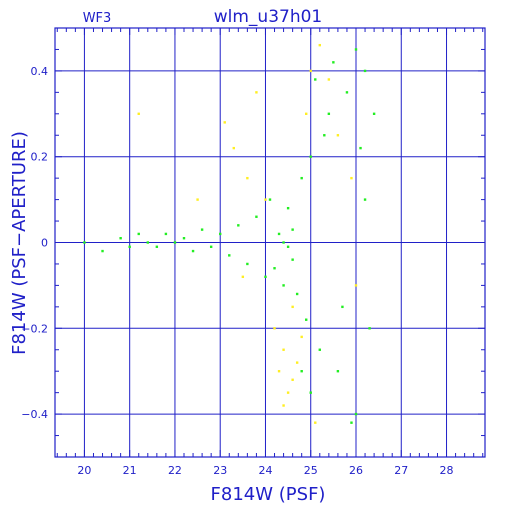 Image resolution: width=512 pixels, height=512 pixels. Describe the element at coordinates (268, 17) in the screenshot. I see `chart-title: wlm_u37h01` at that location.